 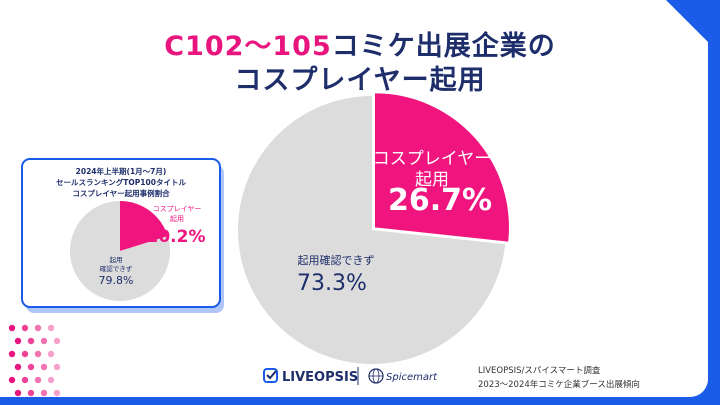 What do you see at coordinates (686, 22) in the screenshot?
I see `corner-decoration` at bounding box center [686, 22].